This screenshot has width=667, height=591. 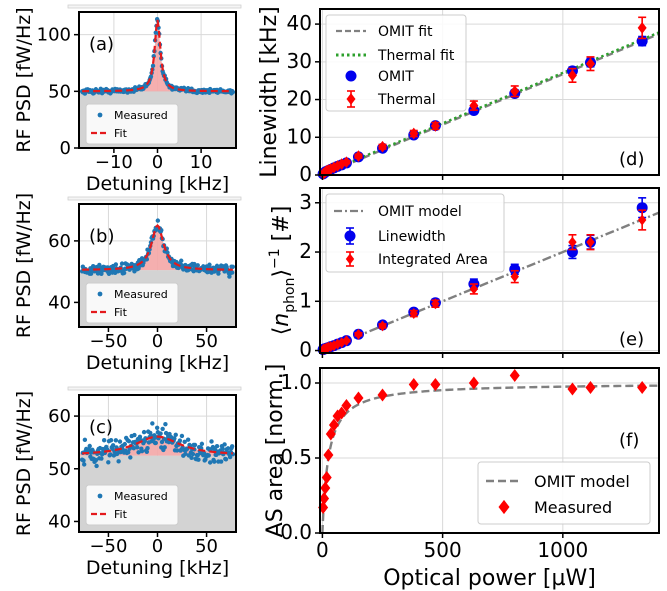 What do you see at coordinates (631, 159) in the screenshot?
I see `panel-label: (d)` at bounding box center [631, 159].